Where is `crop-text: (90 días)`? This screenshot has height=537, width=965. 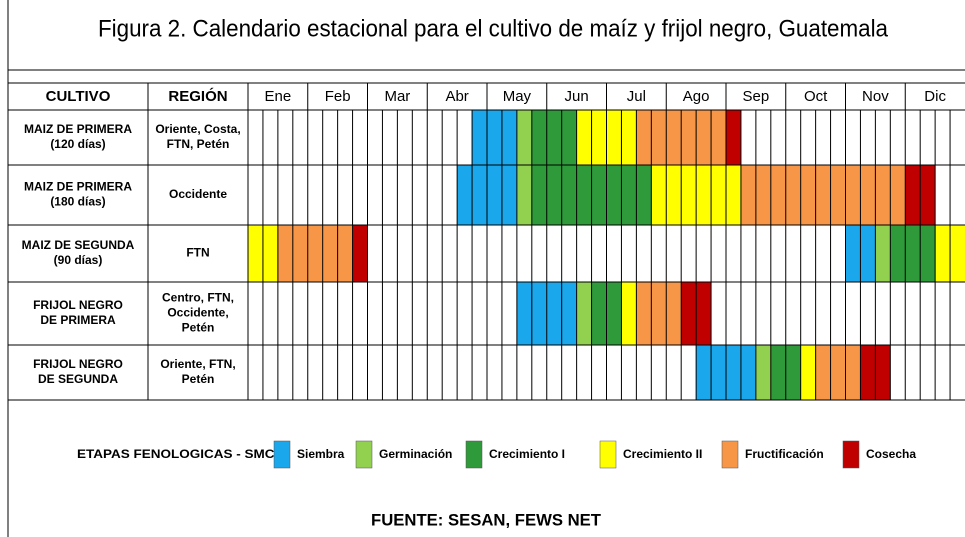 crop-text: (90 días) is located at coordinates (78, 260).